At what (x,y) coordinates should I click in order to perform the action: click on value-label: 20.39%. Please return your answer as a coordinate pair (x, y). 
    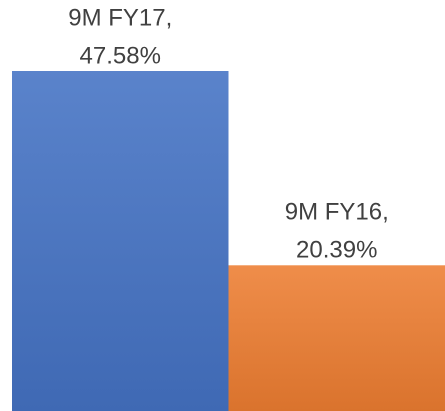
    Looking at the image, I should click on (336, 250).